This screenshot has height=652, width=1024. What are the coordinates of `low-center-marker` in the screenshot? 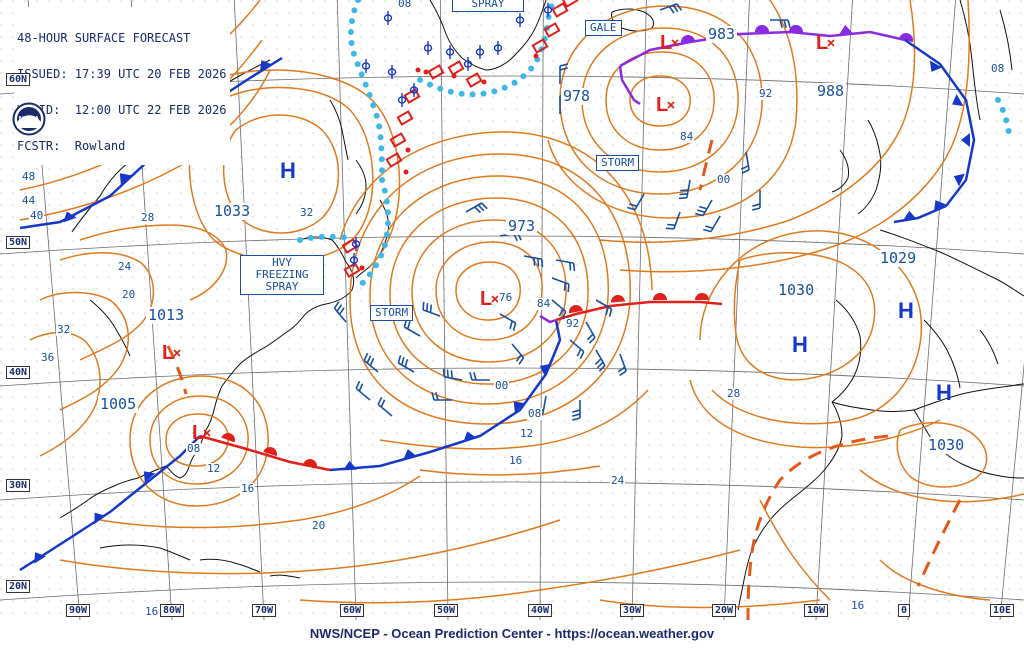 It's located at (831, 43).